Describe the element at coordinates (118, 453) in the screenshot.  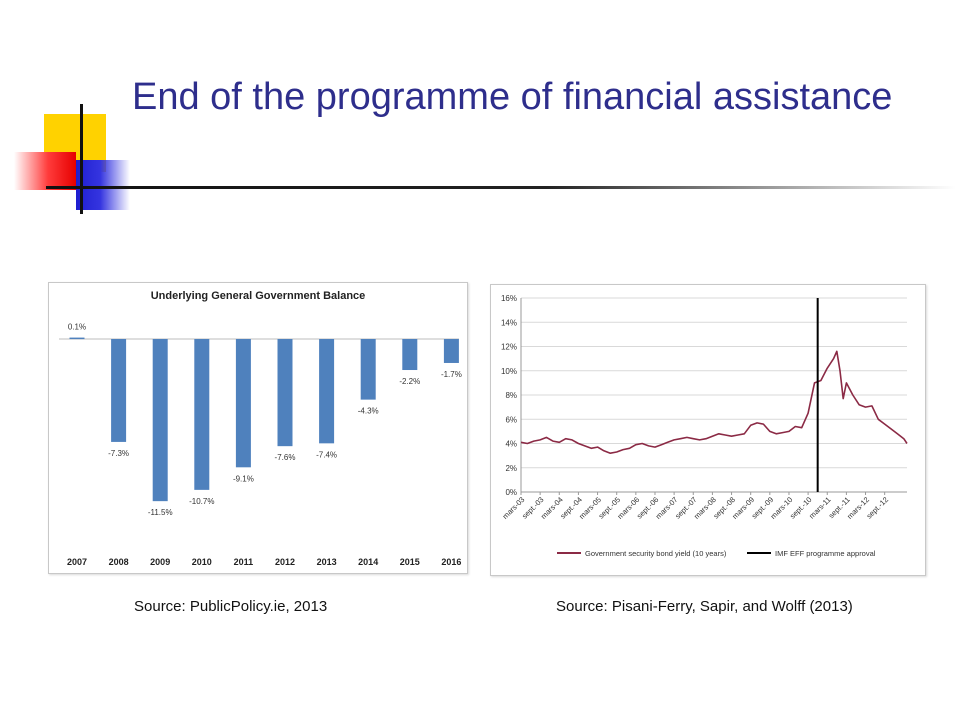
I see `data-label-2008: -7.3%` at that location.